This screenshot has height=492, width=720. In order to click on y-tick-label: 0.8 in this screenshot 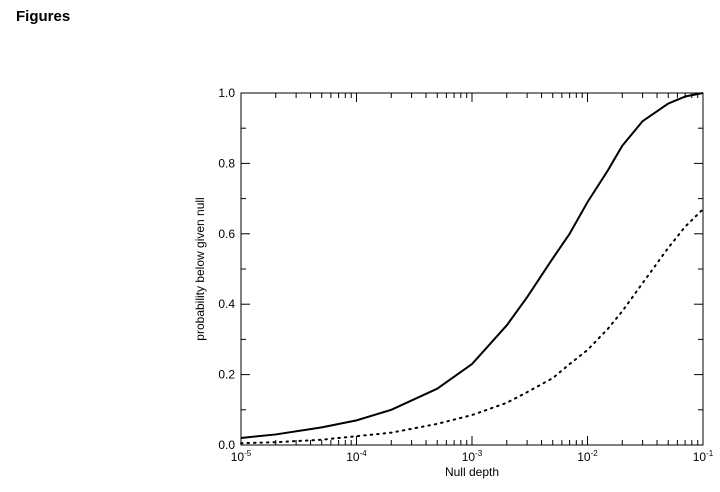, I will do `click(226, 163)`.